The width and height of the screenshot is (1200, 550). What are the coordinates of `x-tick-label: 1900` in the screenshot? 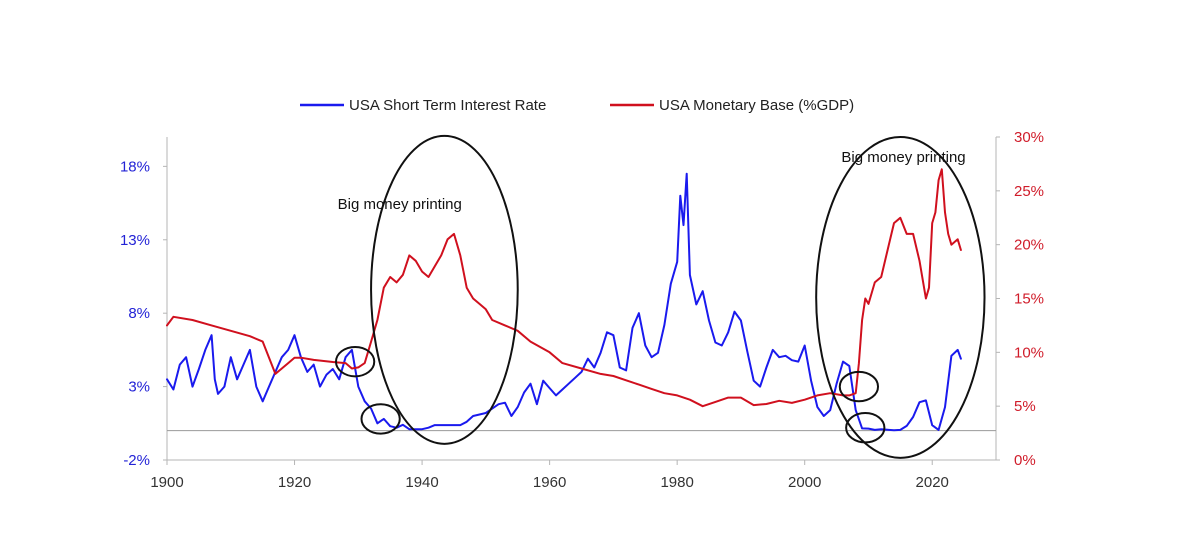 It's located at (166, 482).